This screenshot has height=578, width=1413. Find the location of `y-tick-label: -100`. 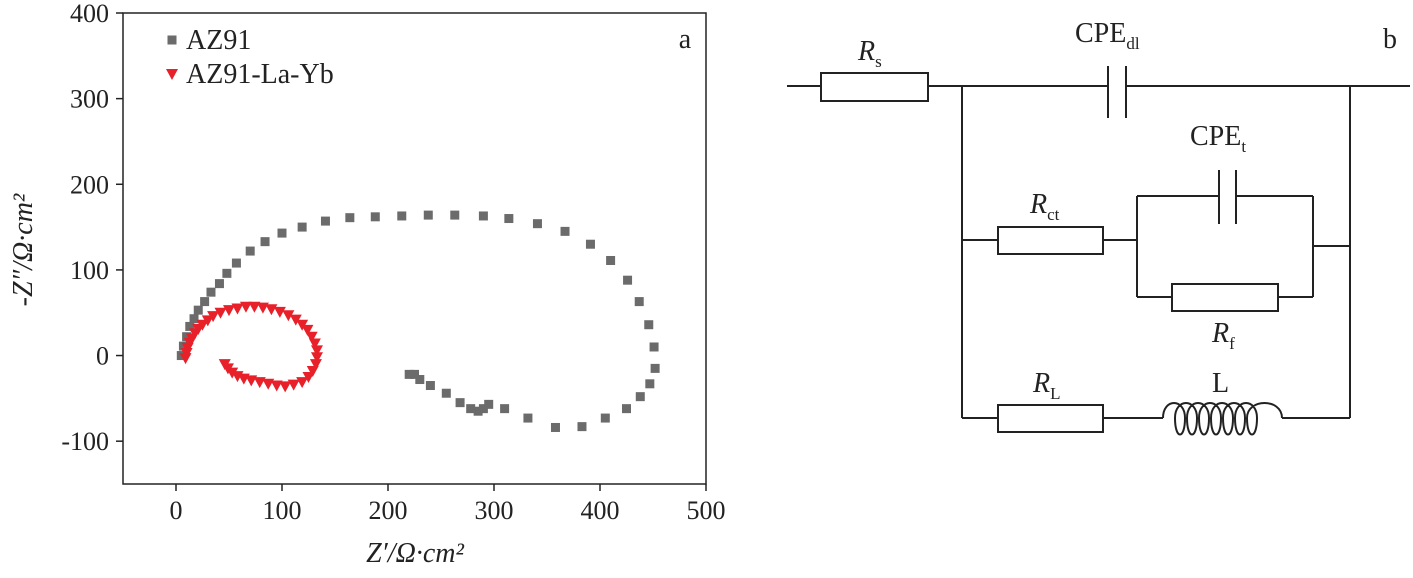

y-tick-label: -100 is located at coordinates (85, 441).